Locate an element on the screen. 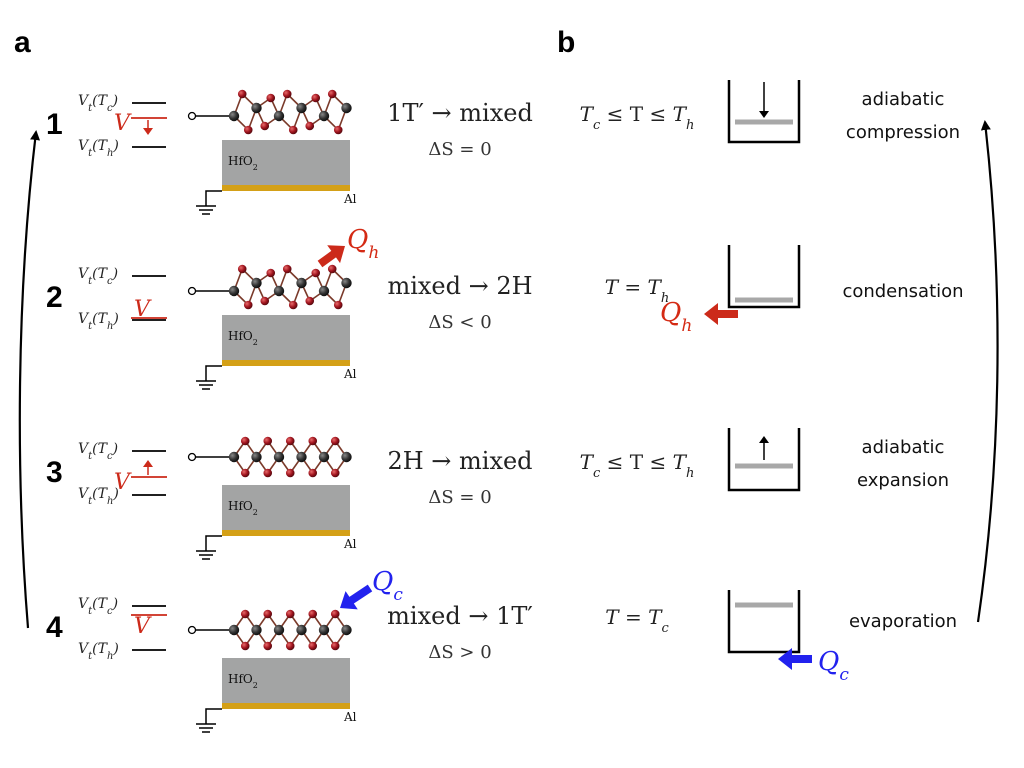 This screenshot has height=768, width=1024. transition-label: 2H → mixed is located at coordinates (459, 461).